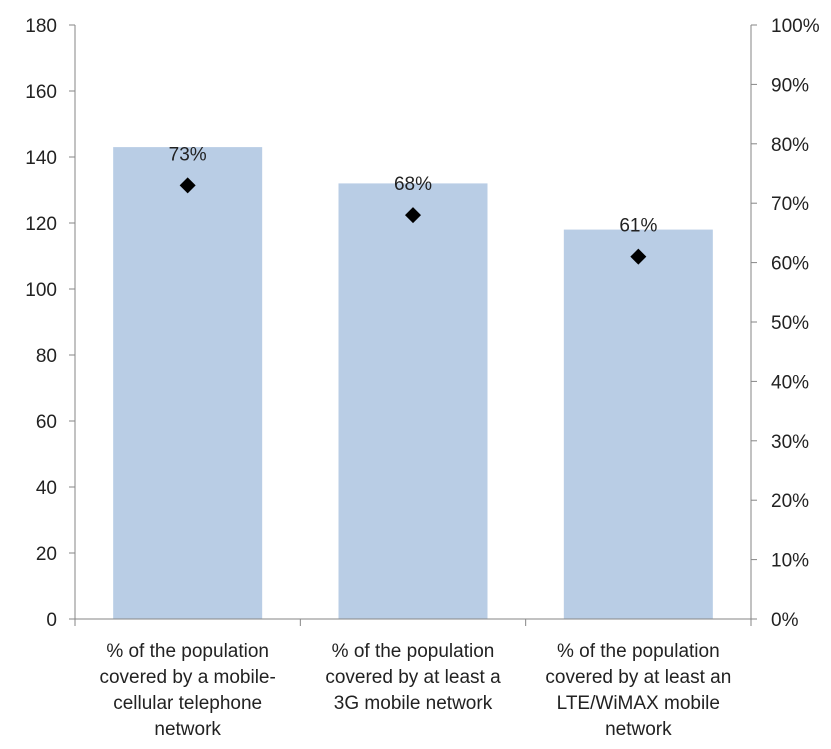 This screenshot has height=749, width=831. I want to click on right-tick-label: 10%, so click(790, 561).